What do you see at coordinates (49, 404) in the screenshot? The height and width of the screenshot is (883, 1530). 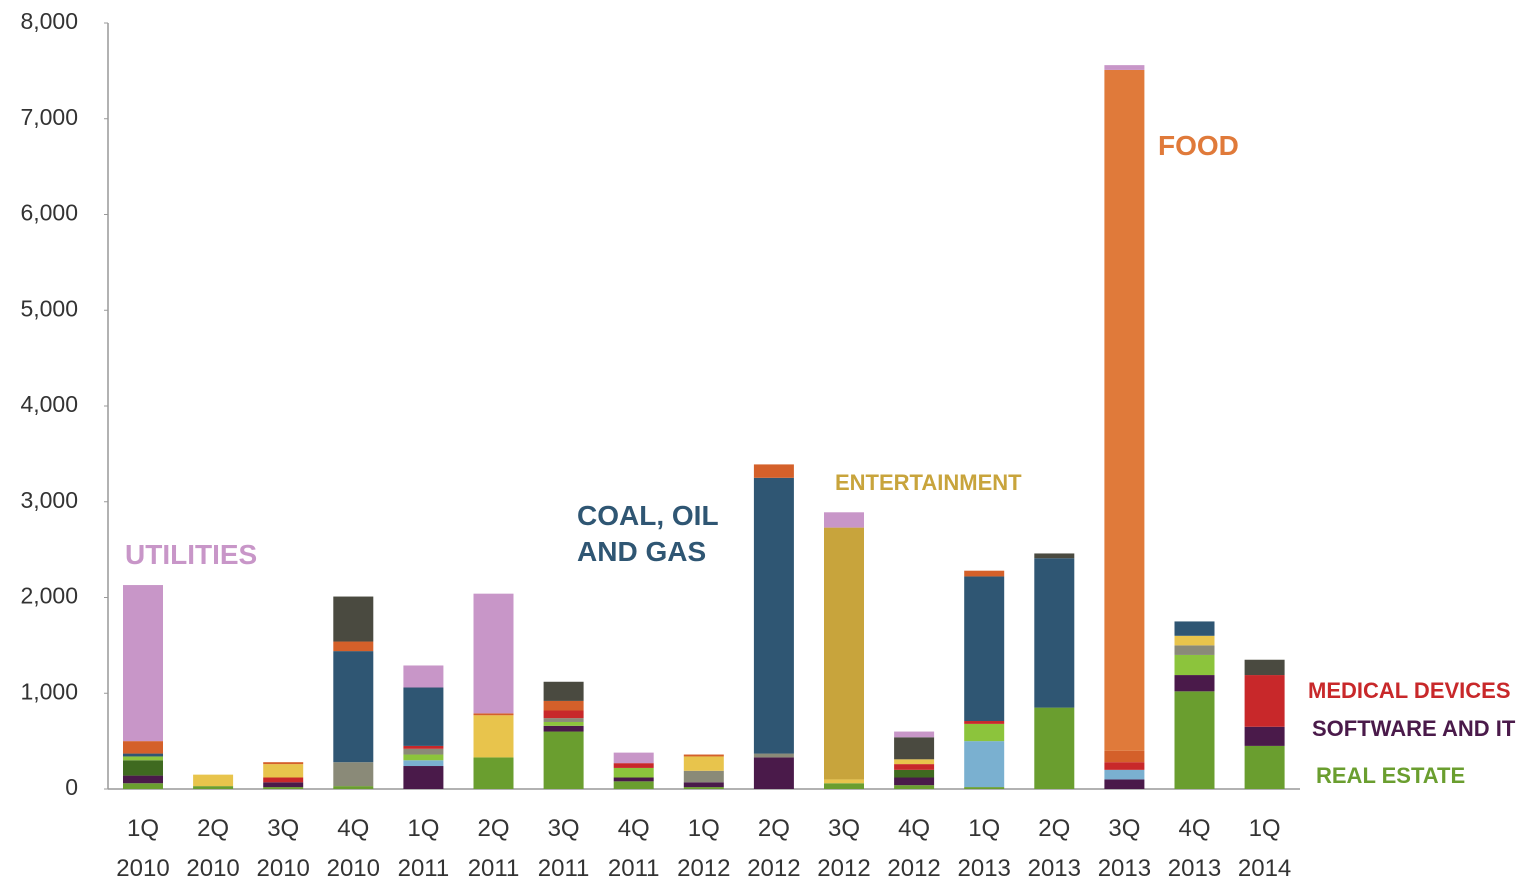 I see `y-tick-label: 4,000` at bounding box center [49, 404].